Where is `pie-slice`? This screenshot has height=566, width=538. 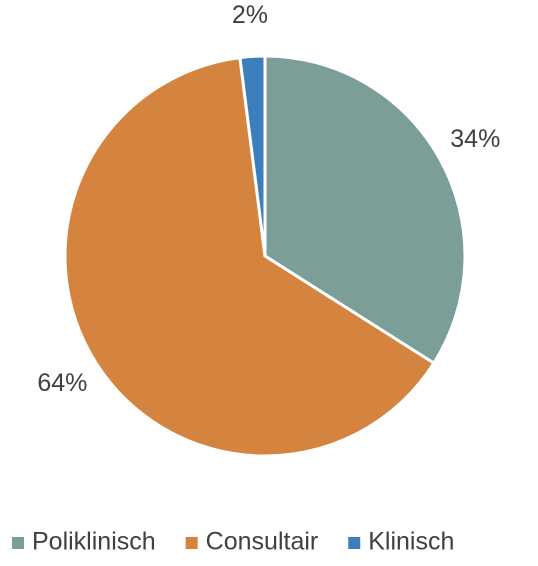 pie-slice is located at coordinates (252, 155).